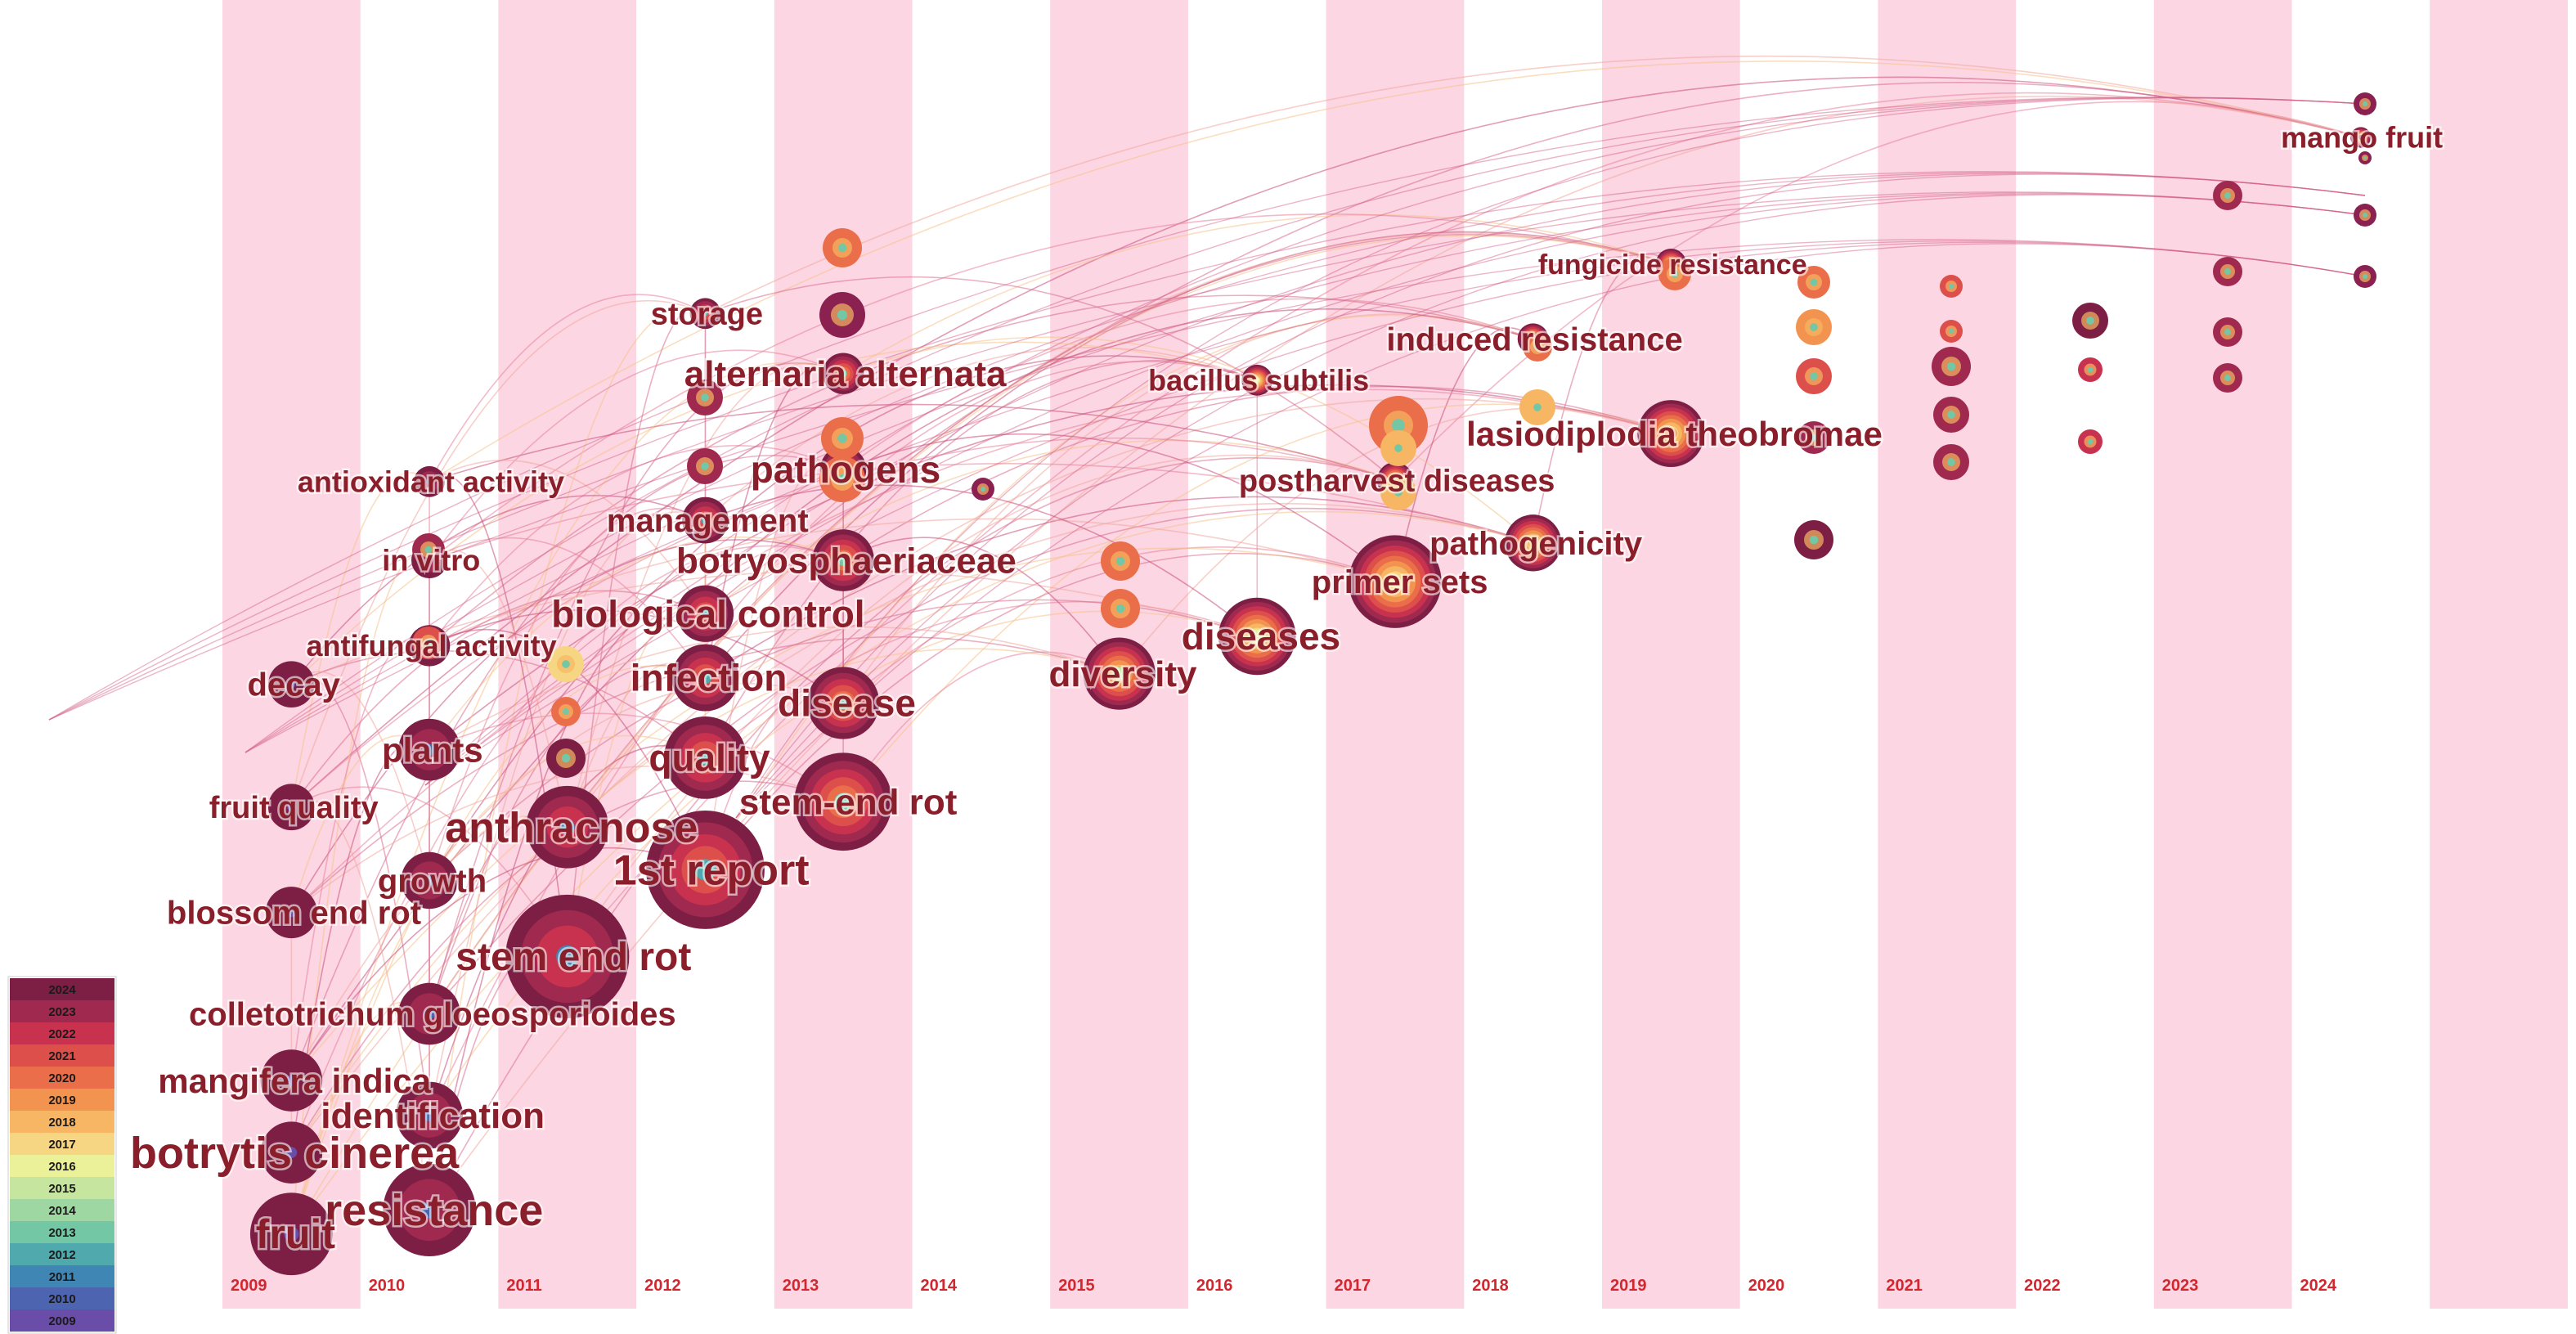  I want to click on year-label: 2018, so click(1491, 1286).